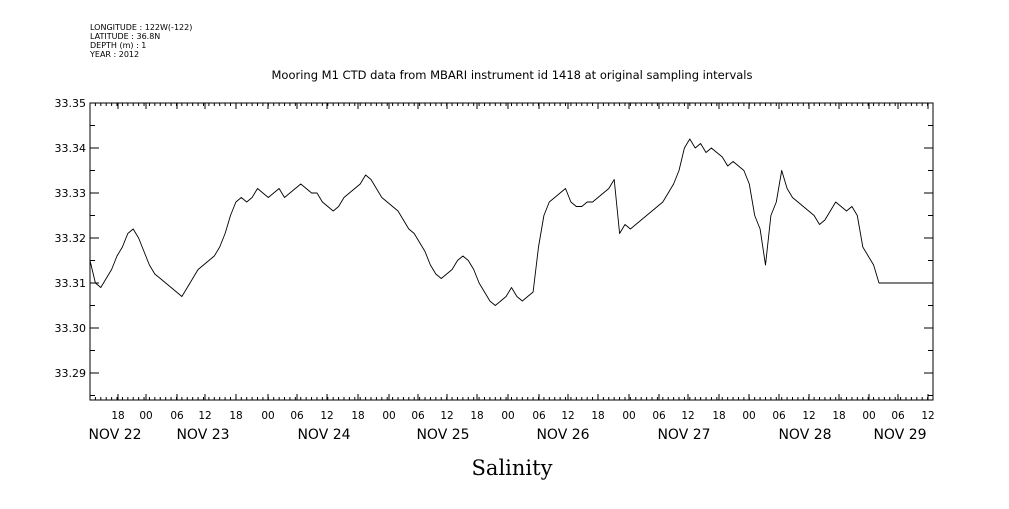 The height and width of the screenshot is (509, 1009). Describe the element at coordinates (202, 435) in the screenshot. I see `x-day-label: NOV 23` at that location.